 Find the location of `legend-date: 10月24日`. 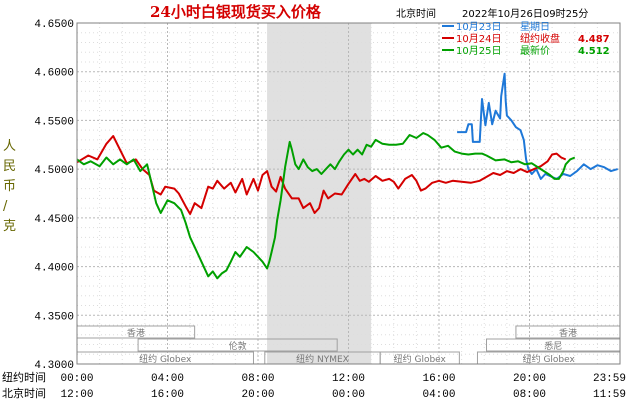

legend-date: 10月24日 is located at coordinates (478, 39).